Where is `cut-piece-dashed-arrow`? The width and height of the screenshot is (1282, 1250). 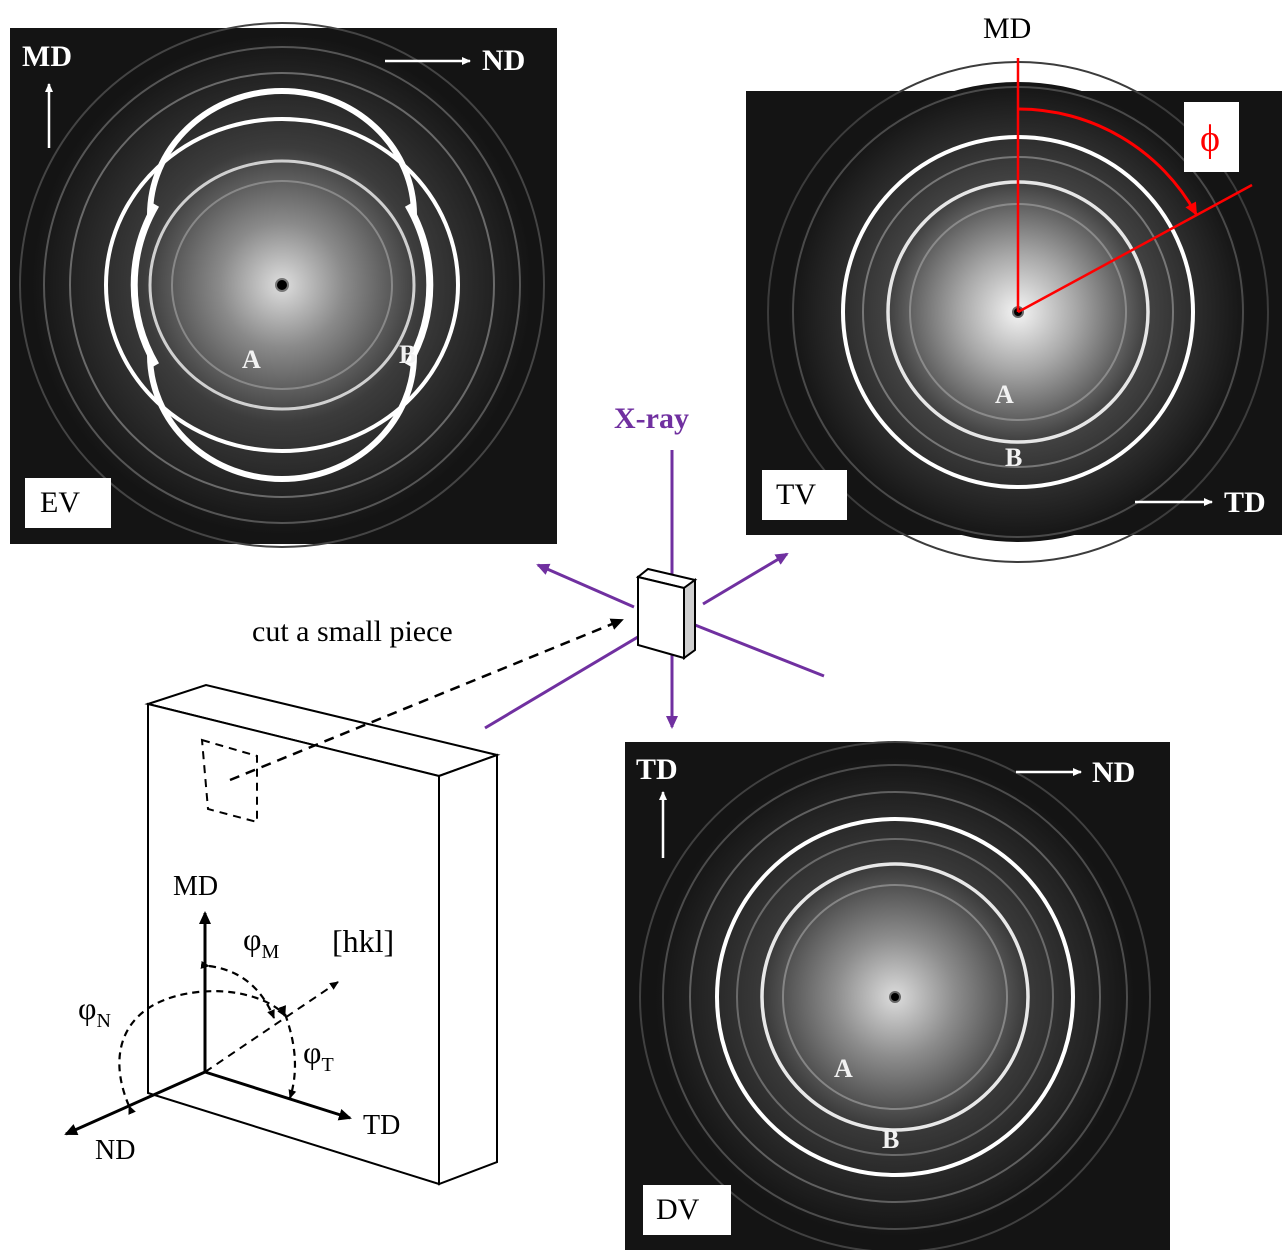 cut-piece-dashed-arrow is located at coordinates (426, 700).